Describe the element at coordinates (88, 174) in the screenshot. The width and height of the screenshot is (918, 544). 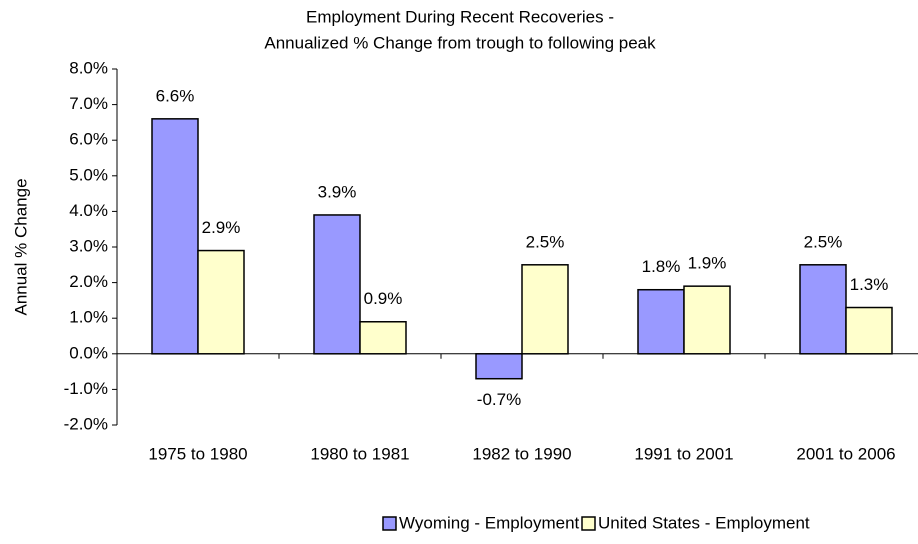
I see `y-tick-label: 5.0%` at that location.